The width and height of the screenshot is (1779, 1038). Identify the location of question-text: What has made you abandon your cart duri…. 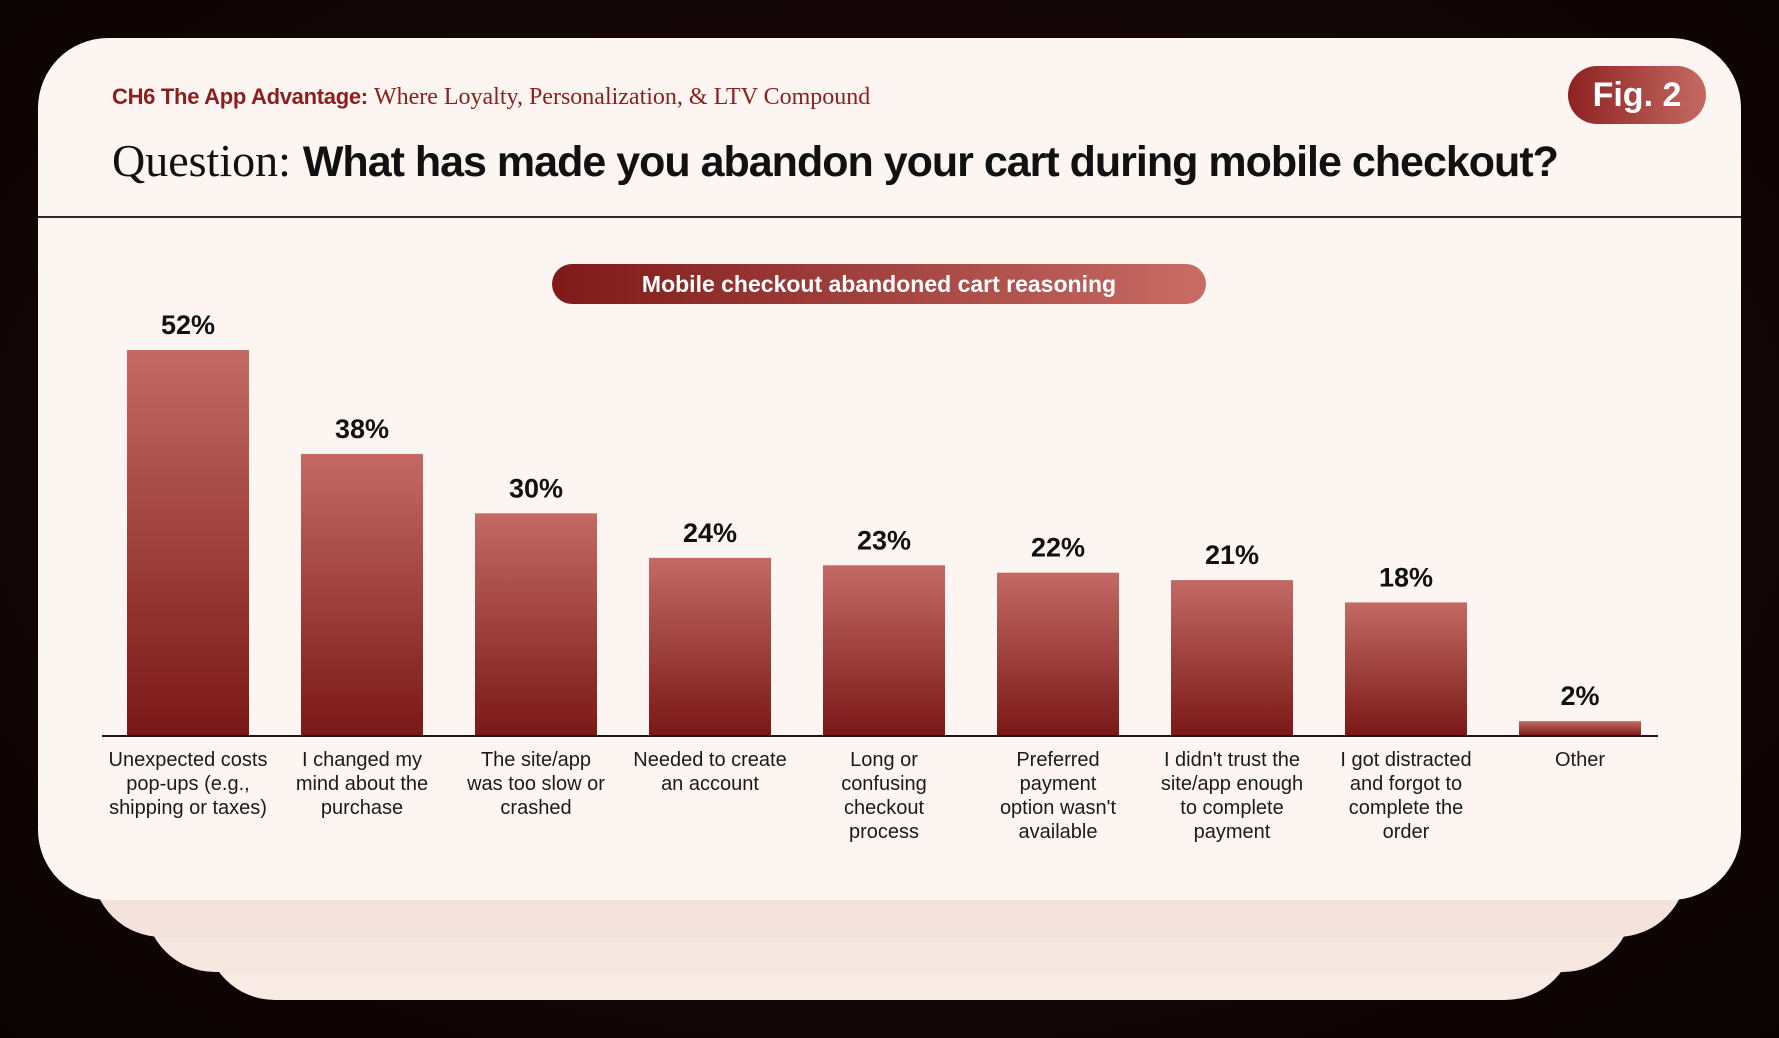
(930, 162).